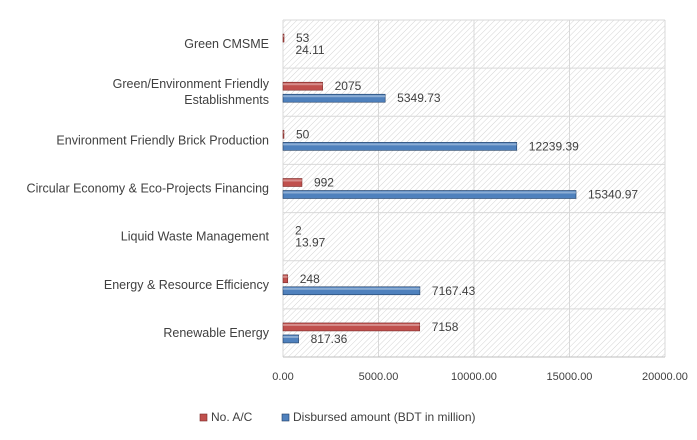 The image size is (697, 440). Describe the element at coordinates (310, 243) in the screenshot. I see `data-label: 13.97` at that location.